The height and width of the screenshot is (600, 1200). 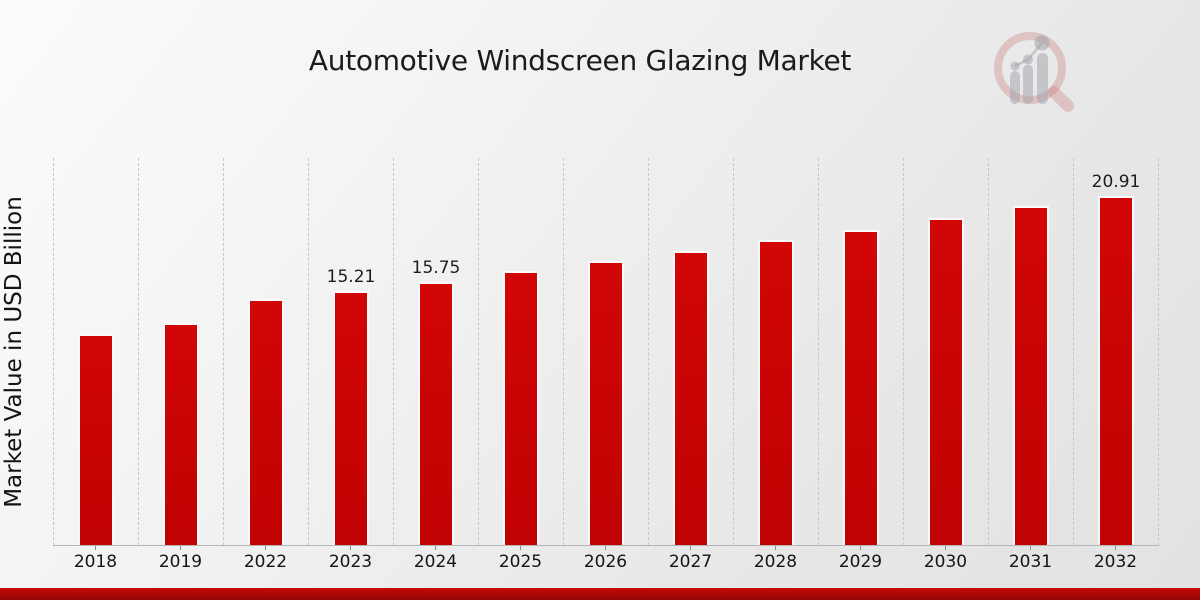 I want to click on x-axis-cell: 2026, so click(x=605, y=559).